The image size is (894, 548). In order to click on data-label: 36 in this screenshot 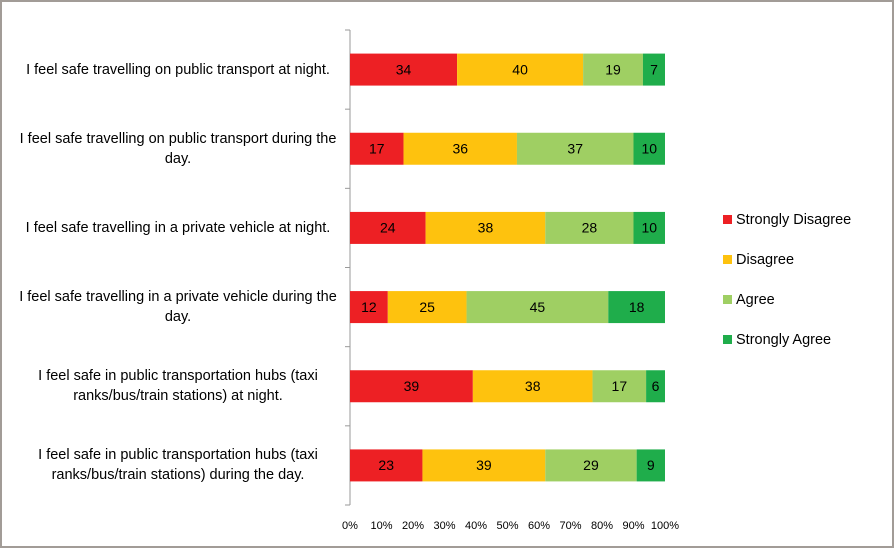, I will do `click(460, 148)`.